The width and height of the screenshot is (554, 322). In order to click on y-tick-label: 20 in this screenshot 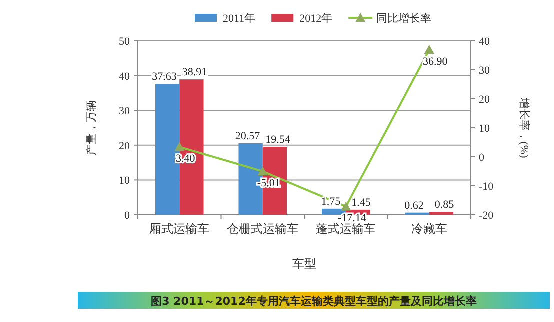, I will do `click(124, 146)`.